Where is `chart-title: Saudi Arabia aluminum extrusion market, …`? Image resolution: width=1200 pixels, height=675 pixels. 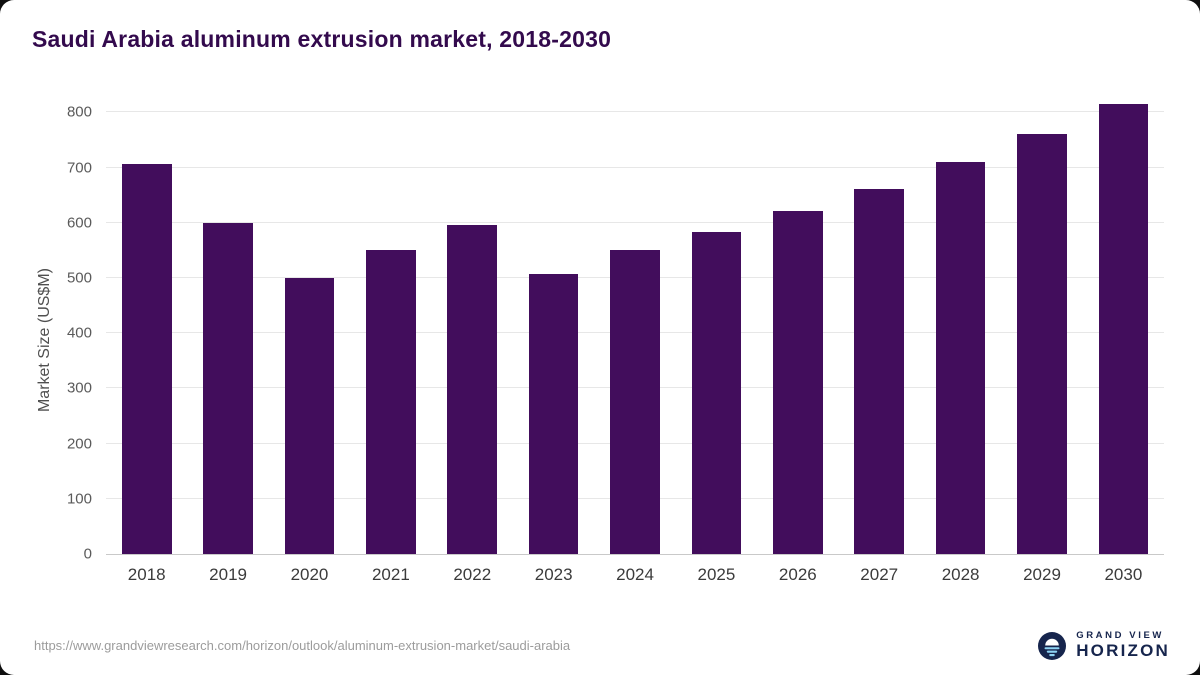 chart-title: Saudi Arabia aluminum extrusion market, … is located at coordinates (322, 39).